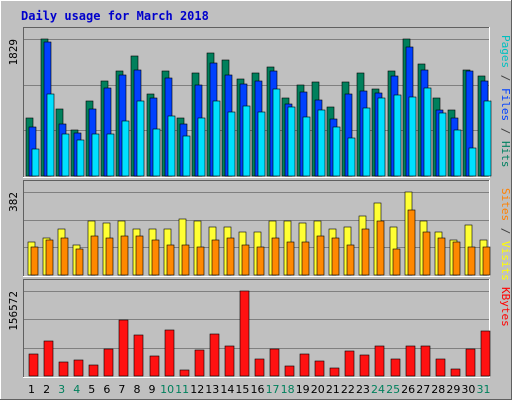  I want to click on chart-title: Daily usage for March 2018, so click(115, 16).